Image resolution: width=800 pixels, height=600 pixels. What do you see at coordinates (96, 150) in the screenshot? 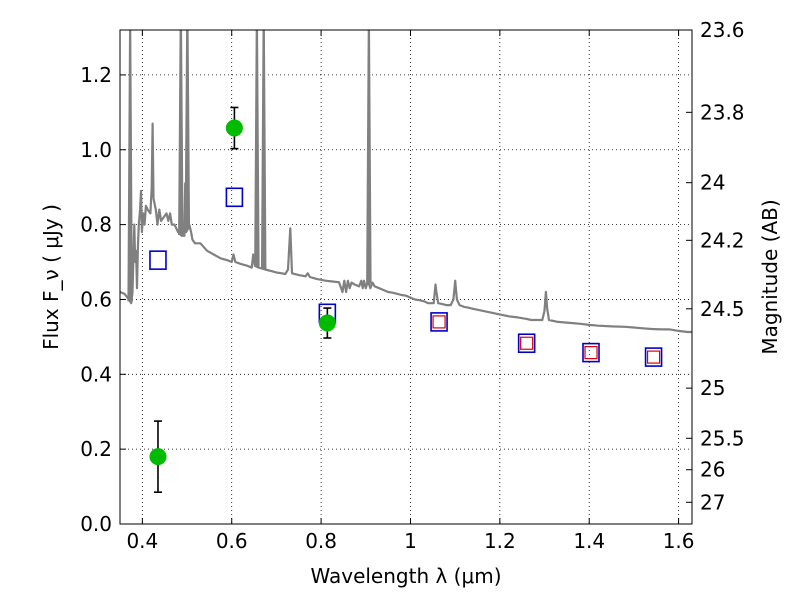
I see `y-tick-label: 1.0` at bounding box center [96, 150].